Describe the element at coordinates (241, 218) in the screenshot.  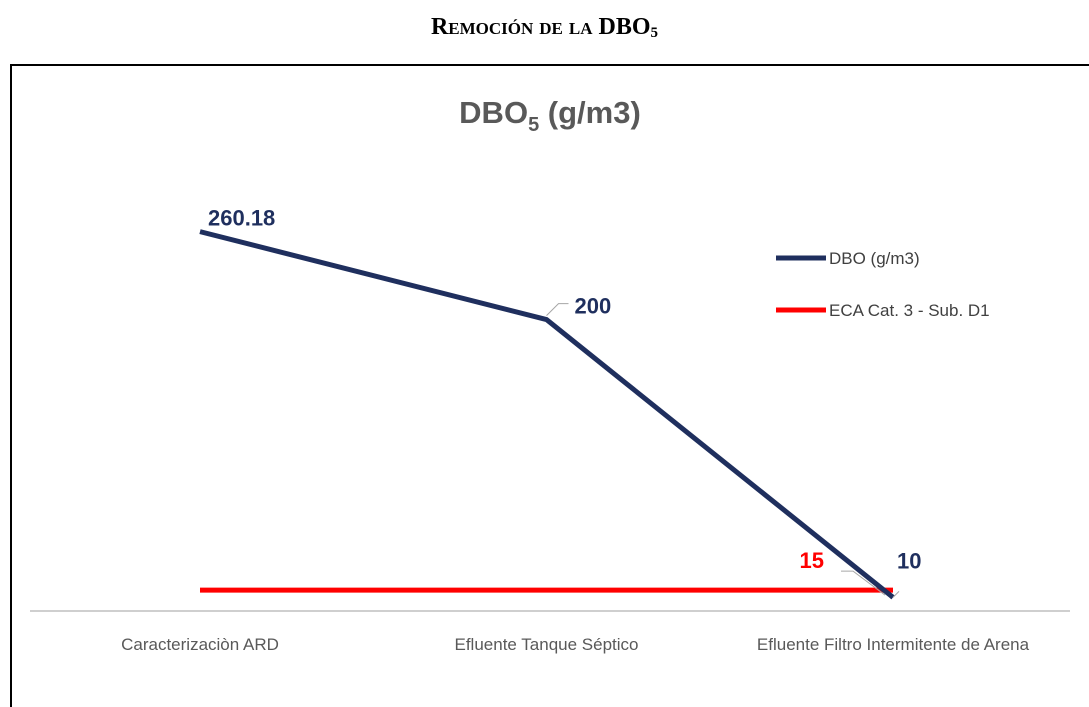
I see `data-label: 260.18` at that location.